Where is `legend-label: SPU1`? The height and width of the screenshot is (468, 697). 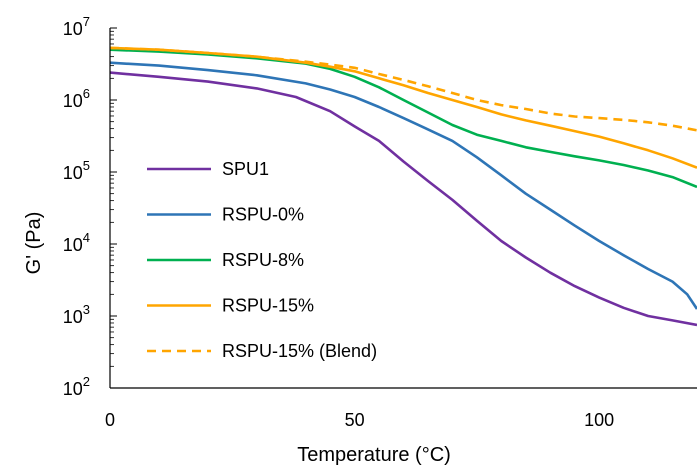 legend-label: SPU1 is located at coordinates (245, 169).